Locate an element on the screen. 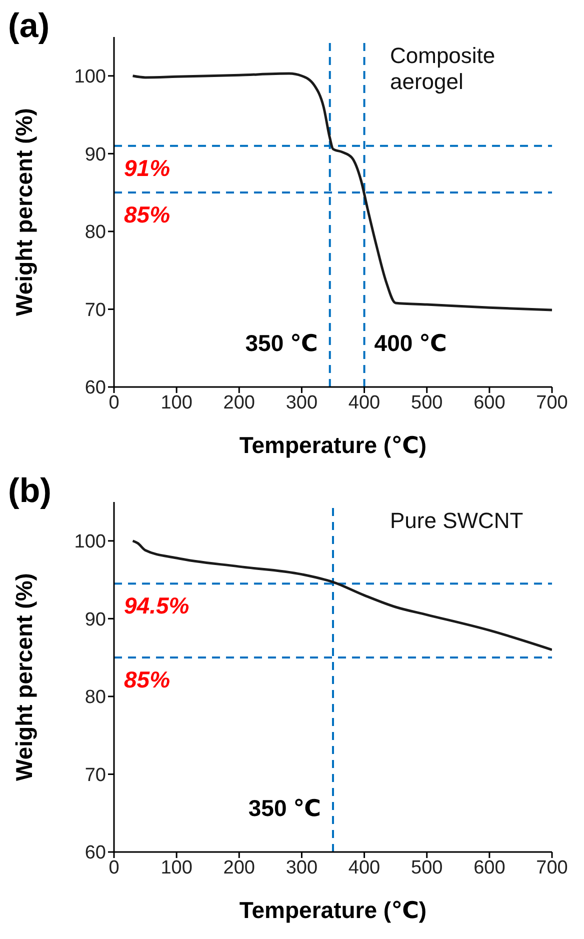  annotation: Composite aerogel is located at coordinates (443, 69).